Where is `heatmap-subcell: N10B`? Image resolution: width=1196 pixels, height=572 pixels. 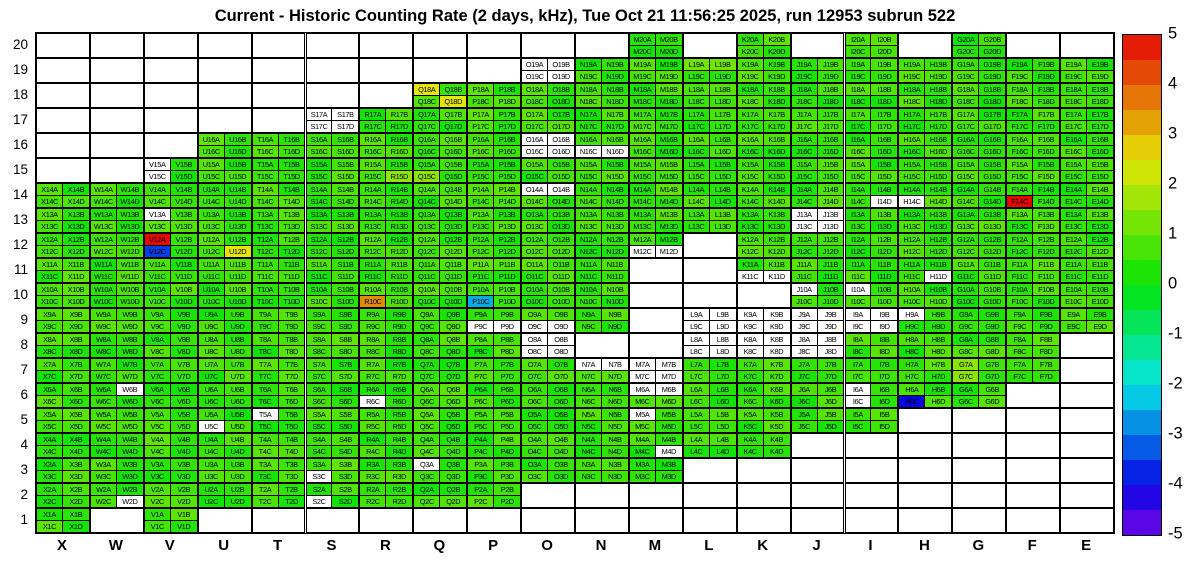 heatmap-subcell: N10B is located at coordinates (614, 290).